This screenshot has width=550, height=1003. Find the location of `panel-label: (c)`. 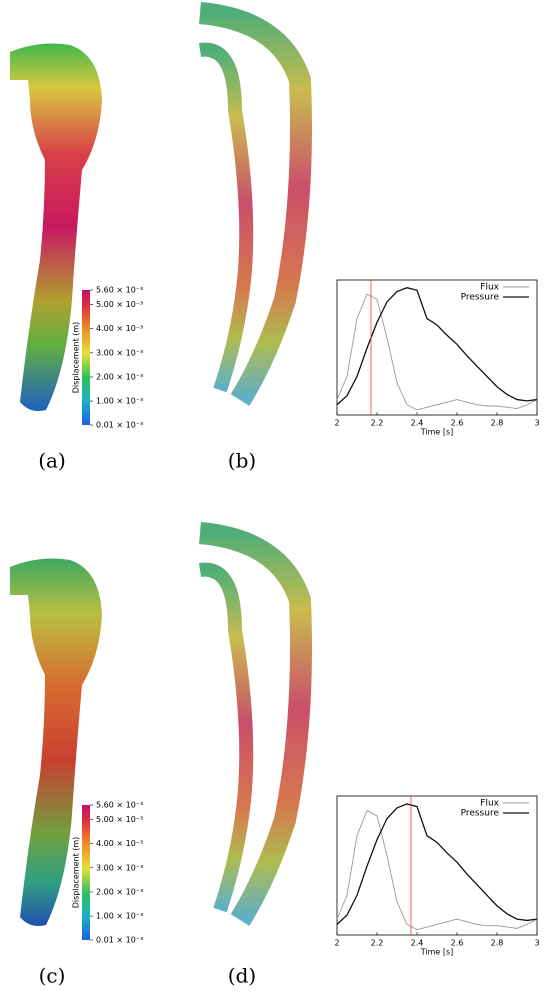

panel-label: (c) is located at coordinates (52, 976).